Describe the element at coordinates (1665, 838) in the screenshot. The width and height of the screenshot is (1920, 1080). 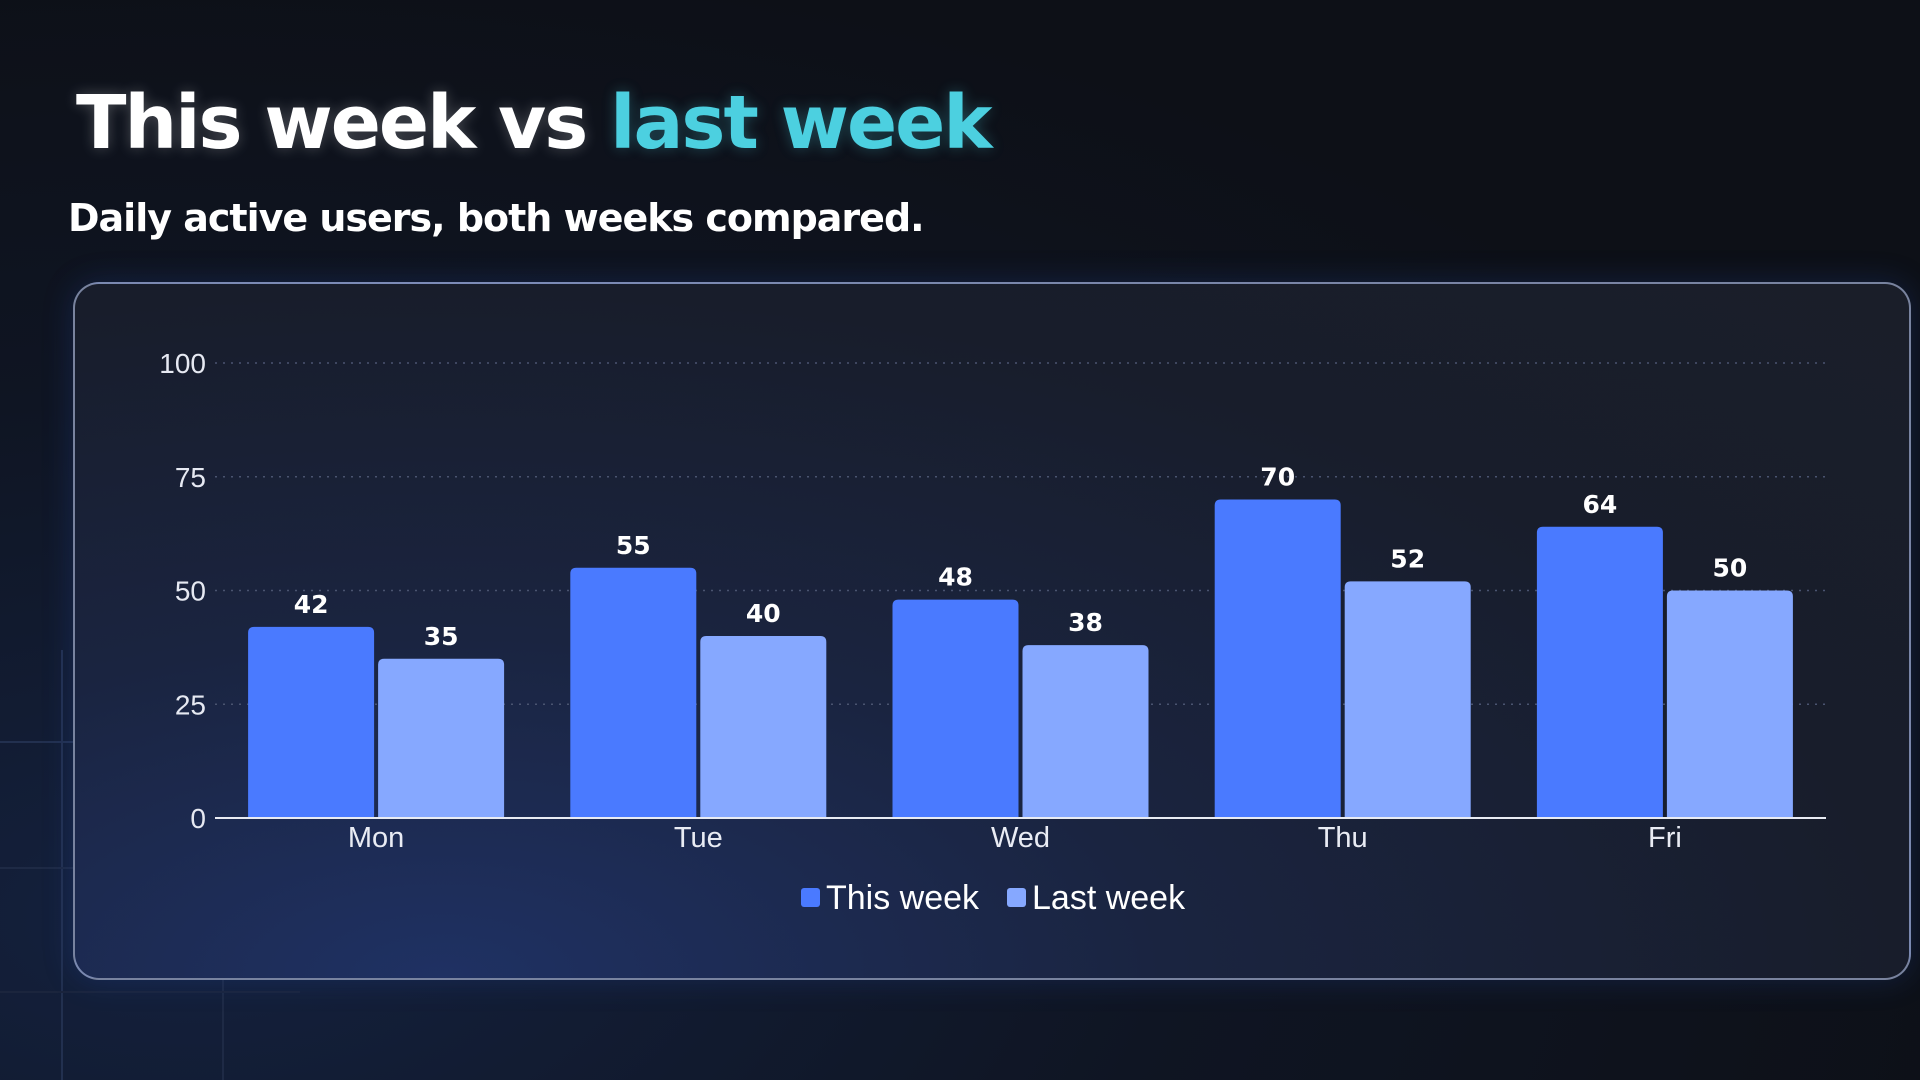
I see `x-tick-label: Fri` at that location.